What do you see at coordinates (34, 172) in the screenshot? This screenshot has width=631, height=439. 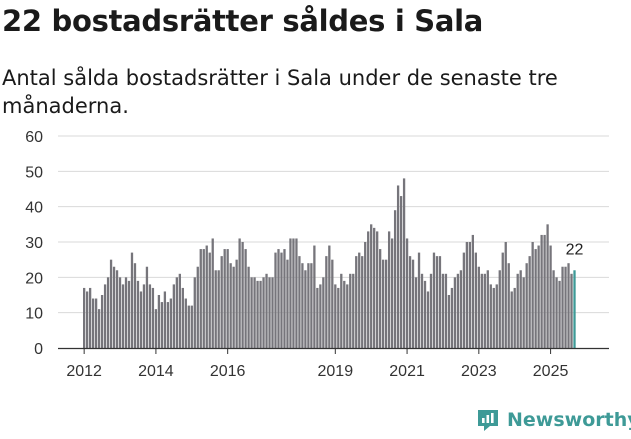 I see `y-tick-label: 50` at bounding box center [34, 172].